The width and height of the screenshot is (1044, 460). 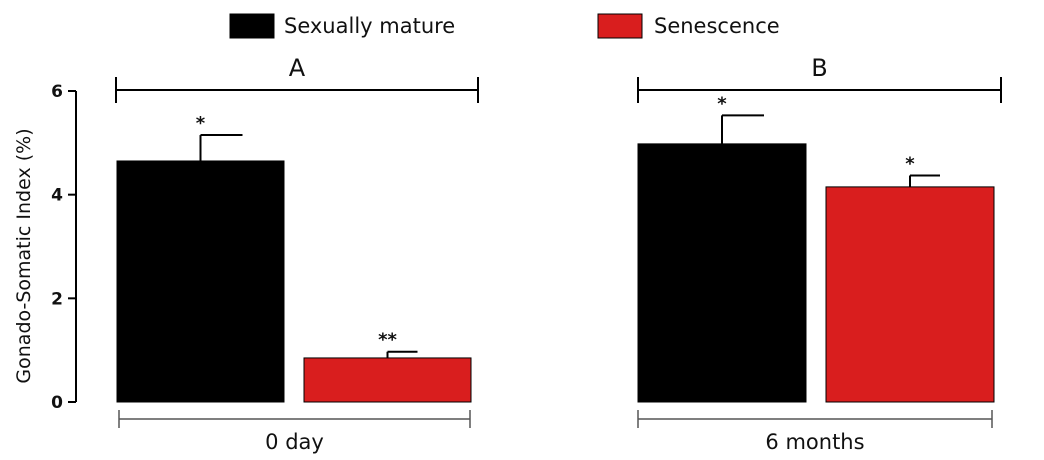 I want to click on significance-senescence-0-day: **, so click(x=387, y=340).